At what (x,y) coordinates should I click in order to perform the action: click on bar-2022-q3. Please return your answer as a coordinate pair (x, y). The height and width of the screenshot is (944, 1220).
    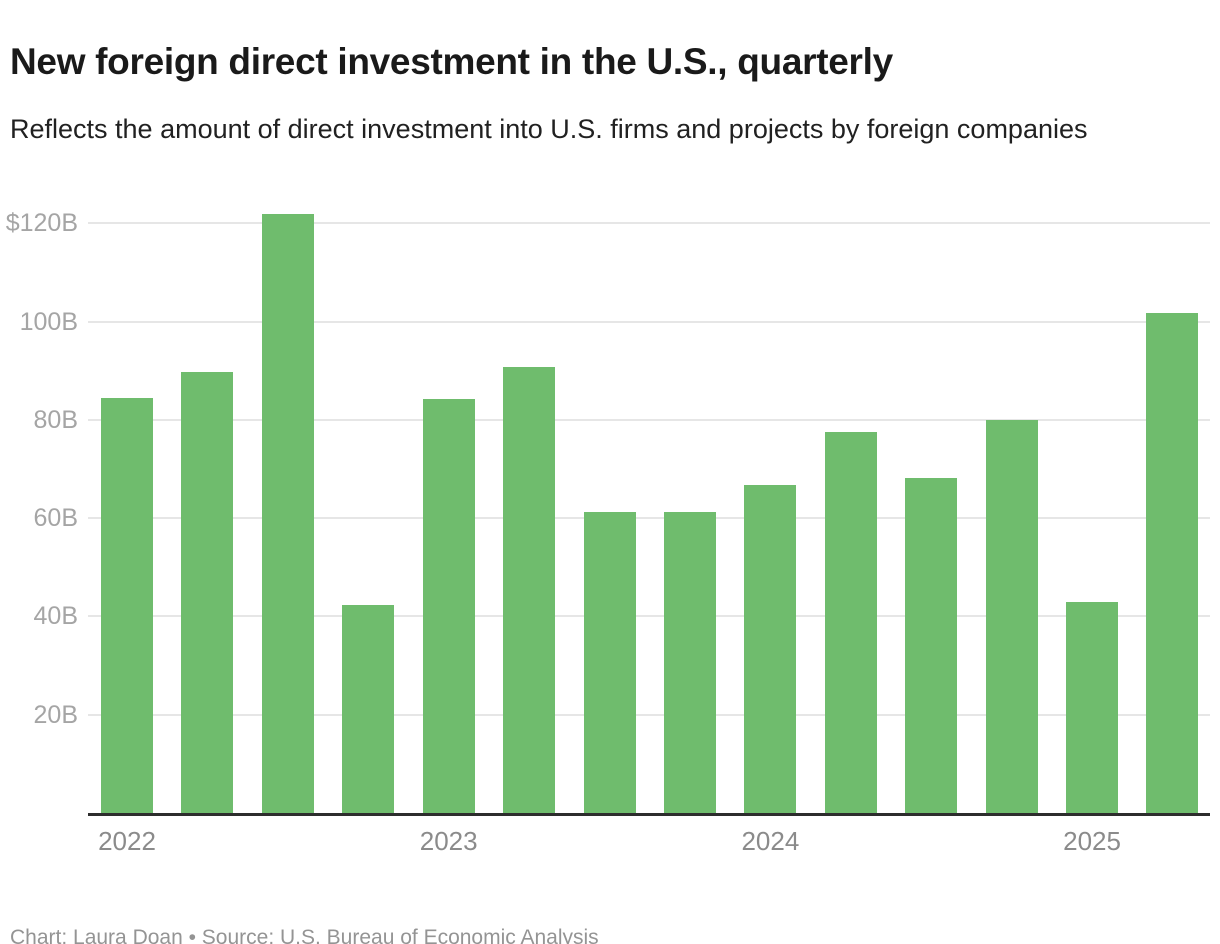
    Looking at the image, I should click on (287, 513).